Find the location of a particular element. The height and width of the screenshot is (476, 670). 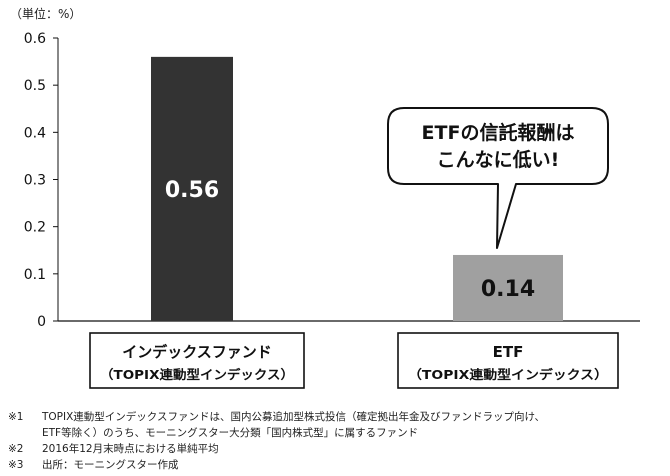

bar-value-label: 0.56 is located at coordinates (192, 190).